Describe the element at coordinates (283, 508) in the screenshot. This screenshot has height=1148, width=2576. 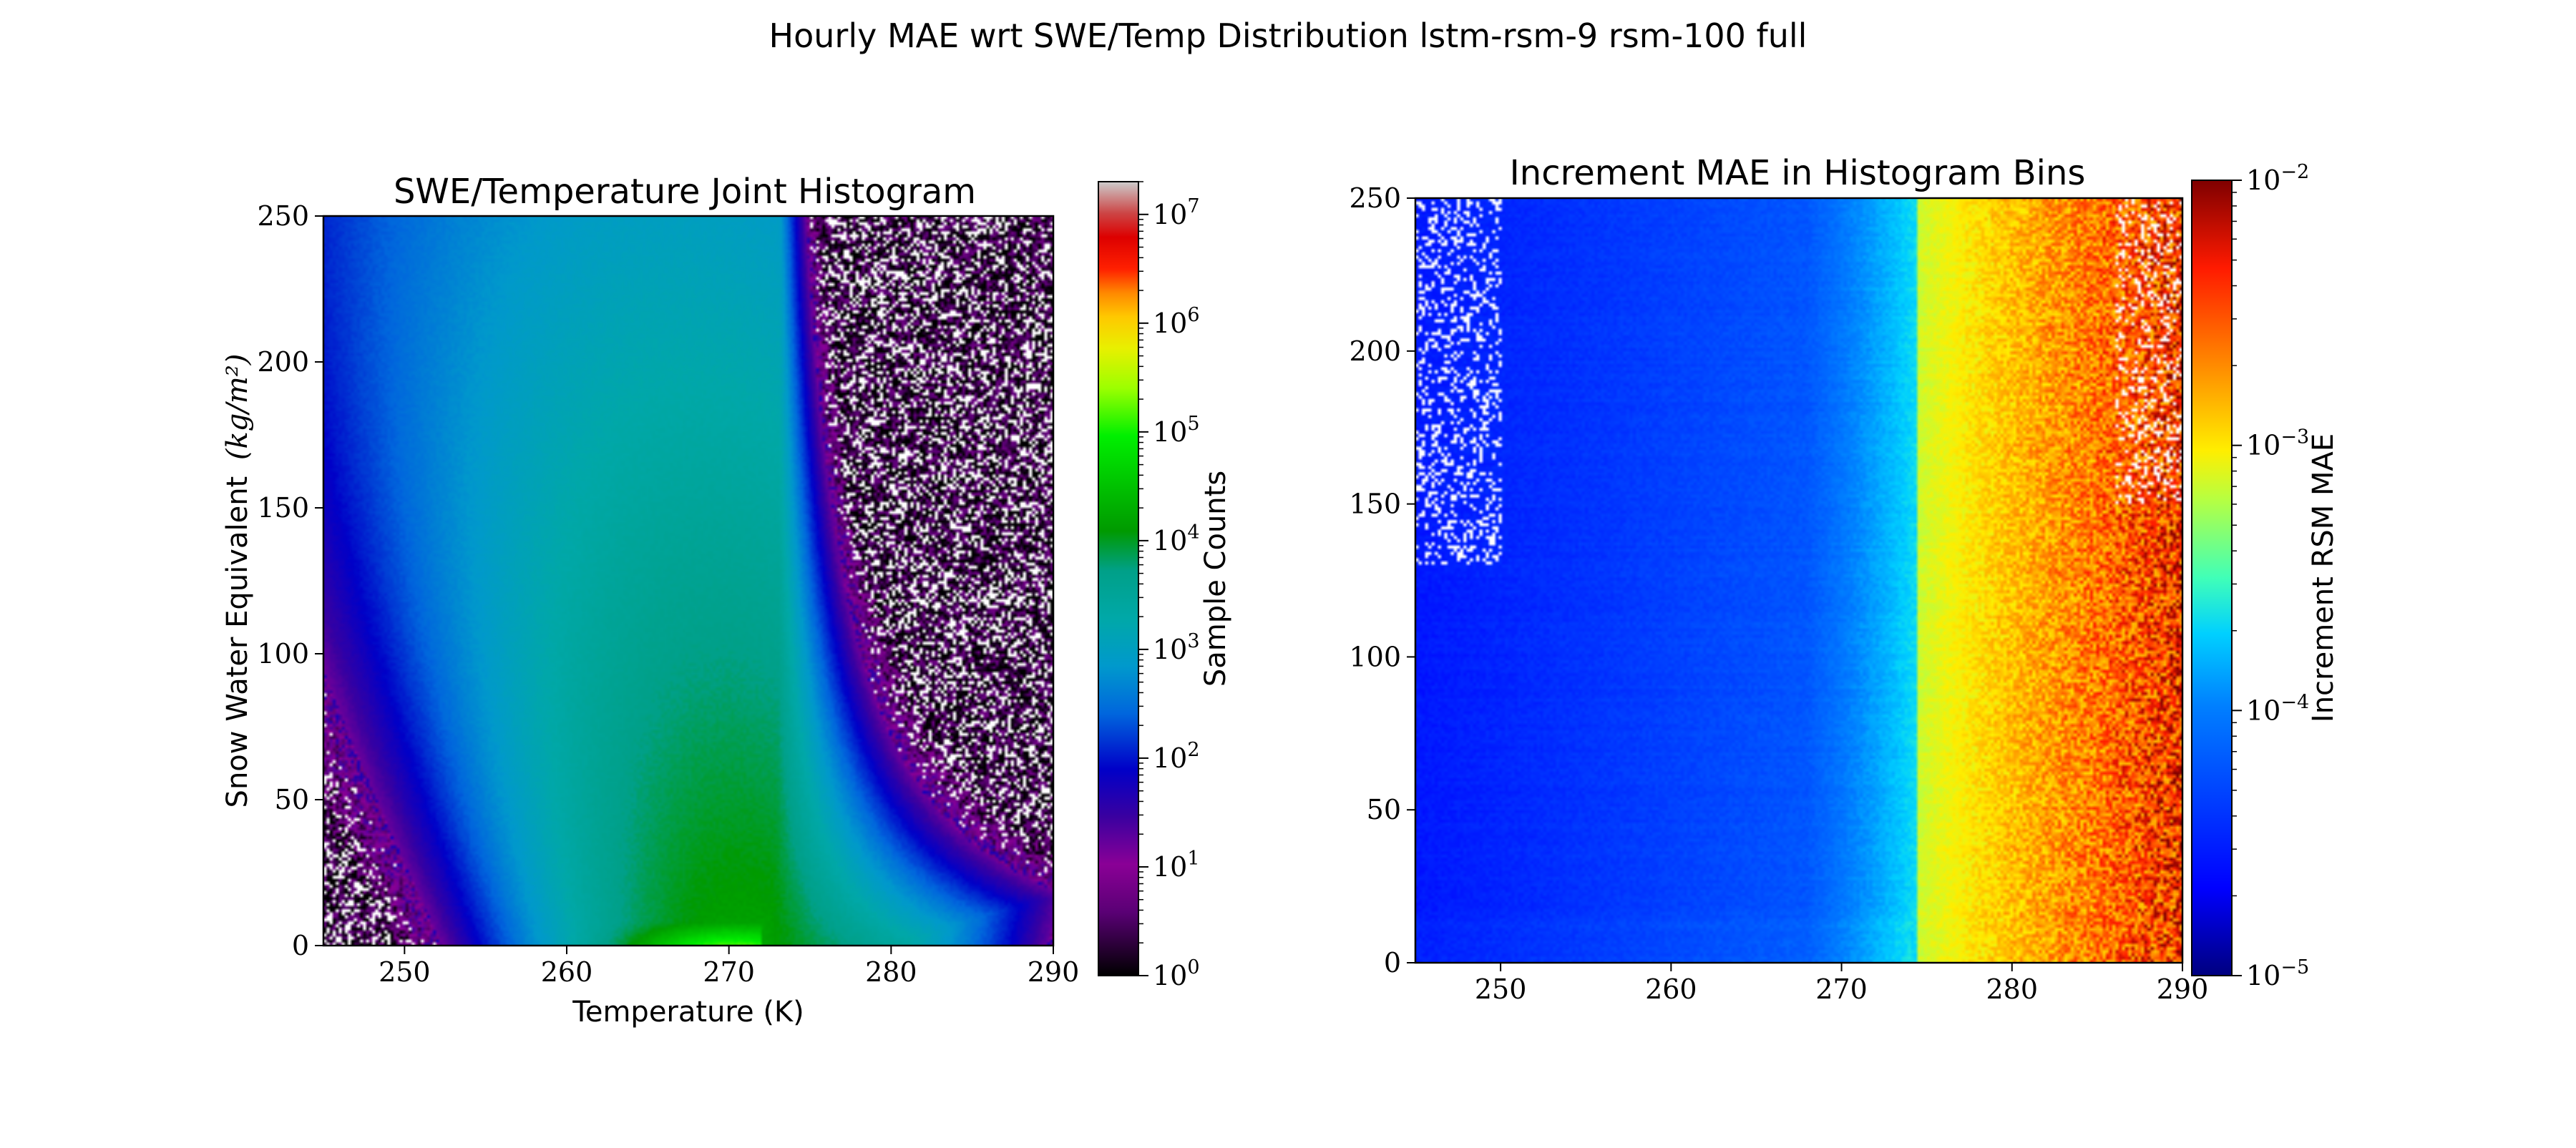
I see `left-y-tick-label: 150` at that location.